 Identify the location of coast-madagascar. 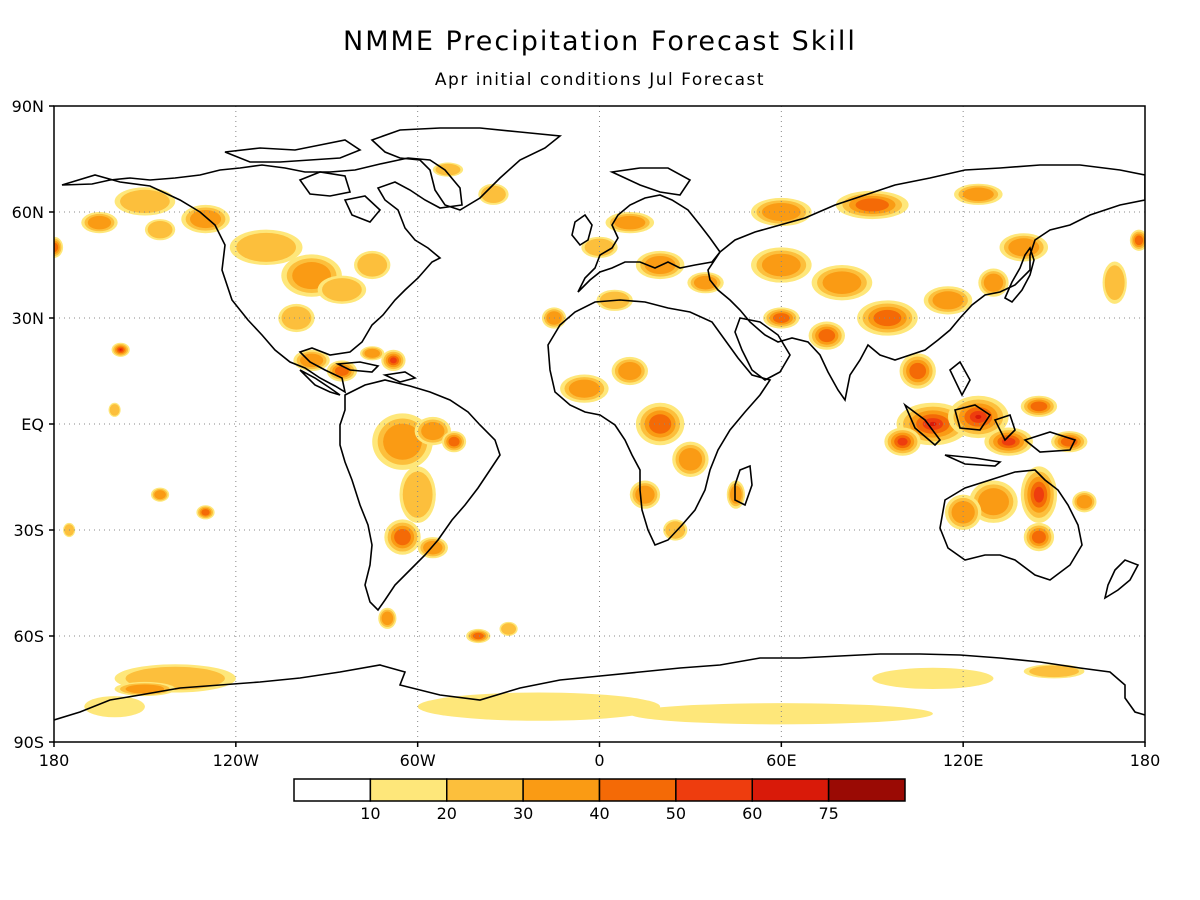
(743, 485).